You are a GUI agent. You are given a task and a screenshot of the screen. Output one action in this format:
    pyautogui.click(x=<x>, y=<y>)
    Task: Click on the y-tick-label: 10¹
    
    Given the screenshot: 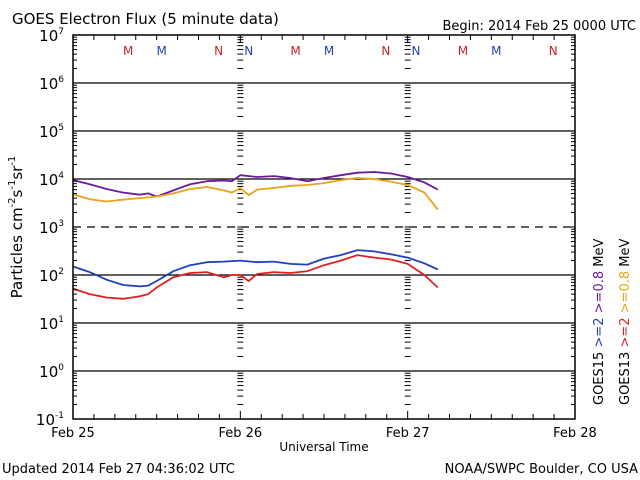 What is the action you would take?
    pyautogui.click(x=51, y=324)
    